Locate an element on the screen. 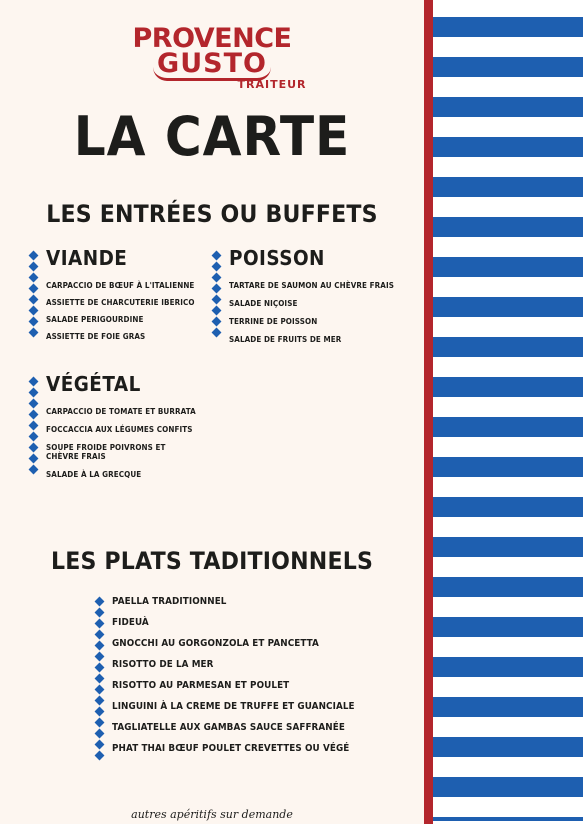 This screenshot has height=824, width=583. list-item: RISOTTO AU PARMESAN ET POULET is located at coordinates (201, 685).